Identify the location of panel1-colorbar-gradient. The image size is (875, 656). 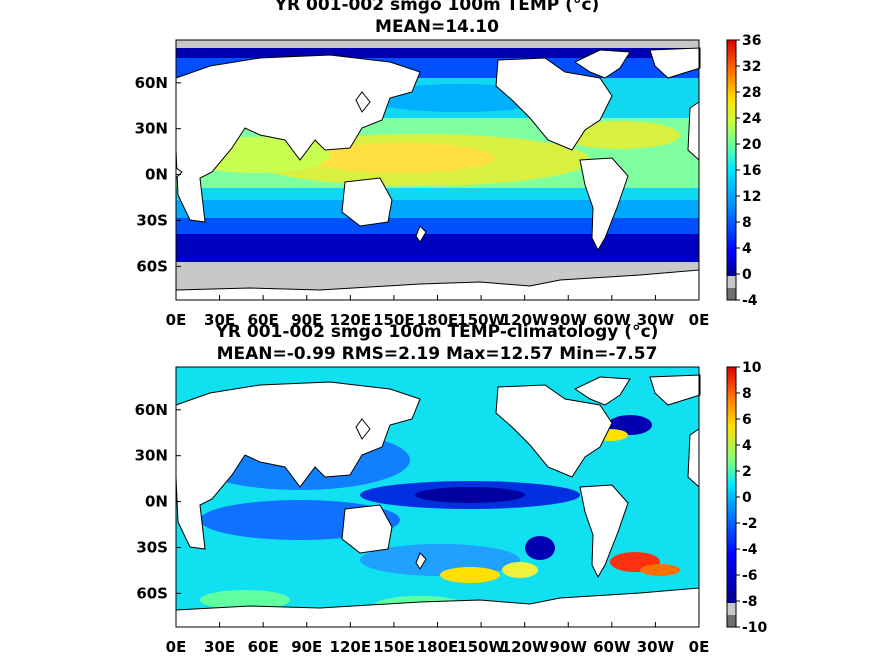
(731, 158).